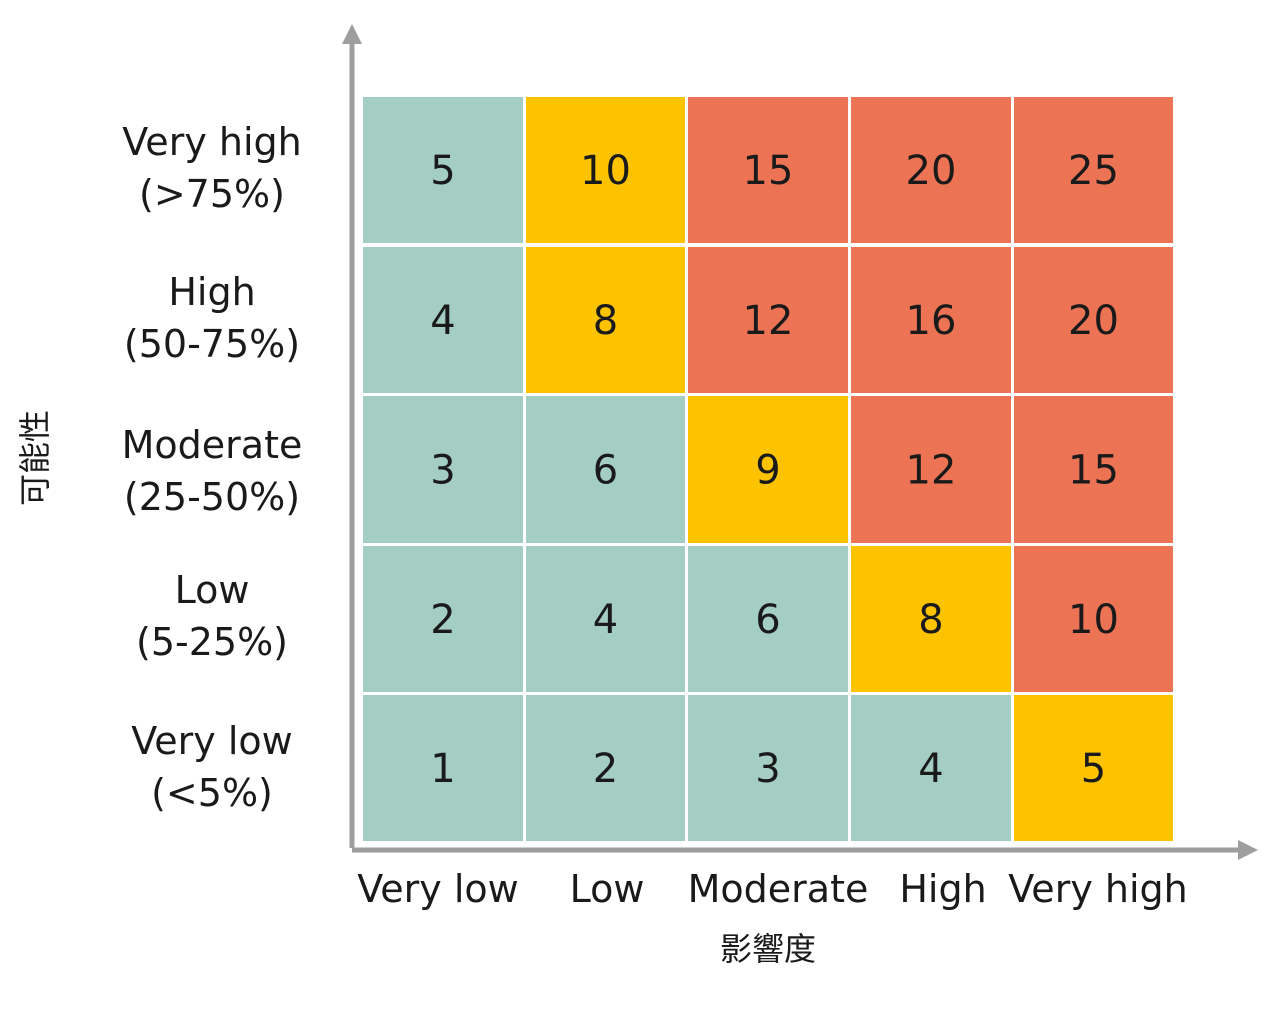 The image size is (1280, 1020). What do you see at coordinates (438, 889) in the screenshot?
I see `x-tick-label: Very low` at bounding box center [438, 889].